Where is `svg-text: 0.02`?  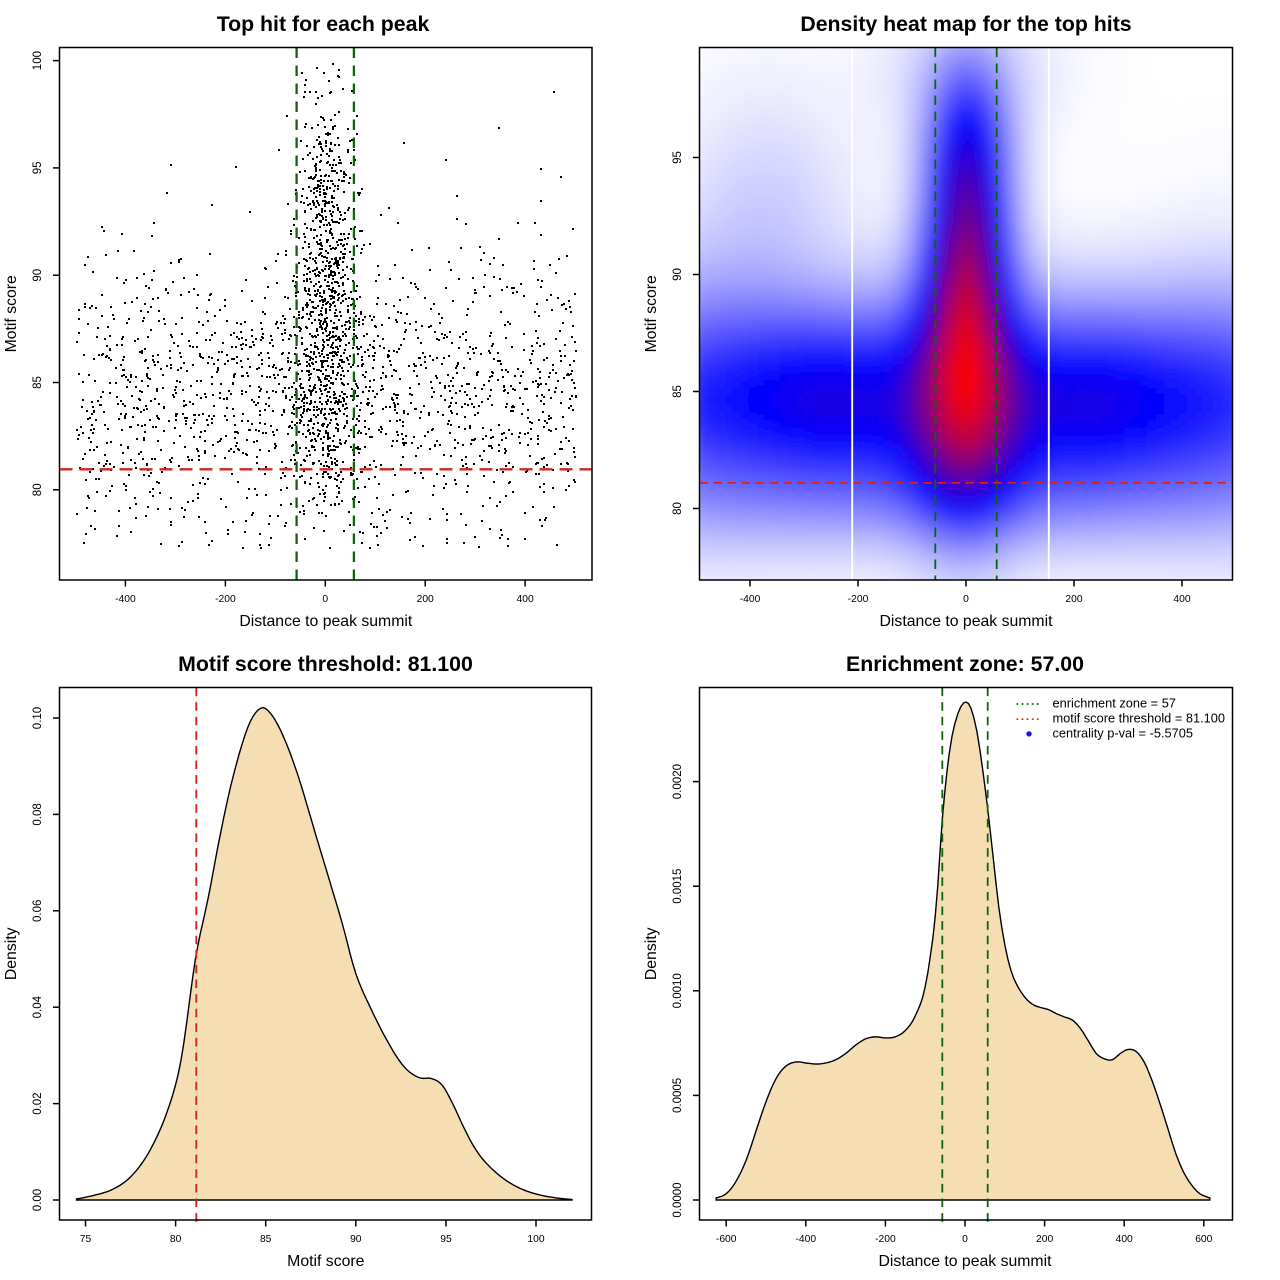
svg-text: 0.02 is located at coordinates (38, 1103).